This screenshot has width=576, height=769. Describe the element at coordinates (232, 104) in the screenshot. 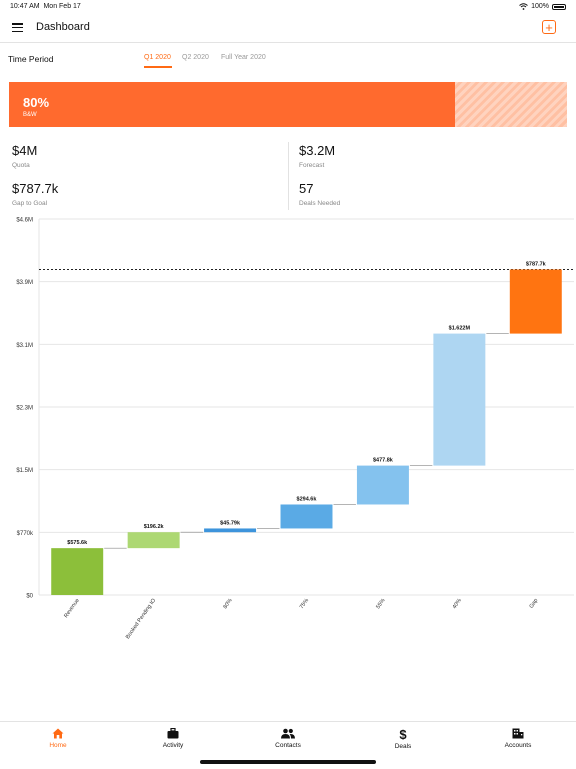

I see `progress-fill` at that location.